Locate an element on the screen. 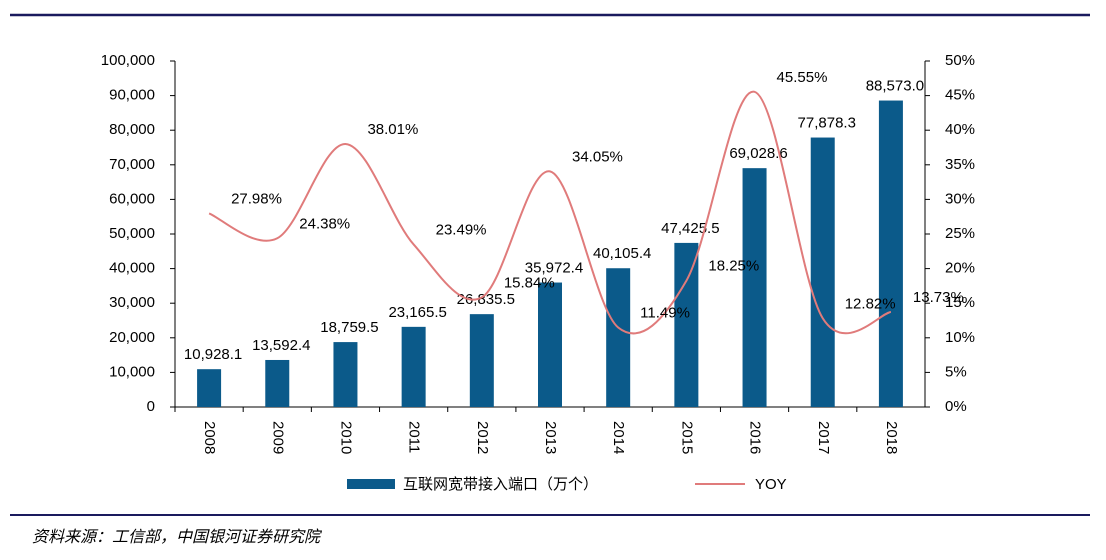 The image size is (1106, 560). y-tick-label: 50,000 is located at coordinates (132, 233).